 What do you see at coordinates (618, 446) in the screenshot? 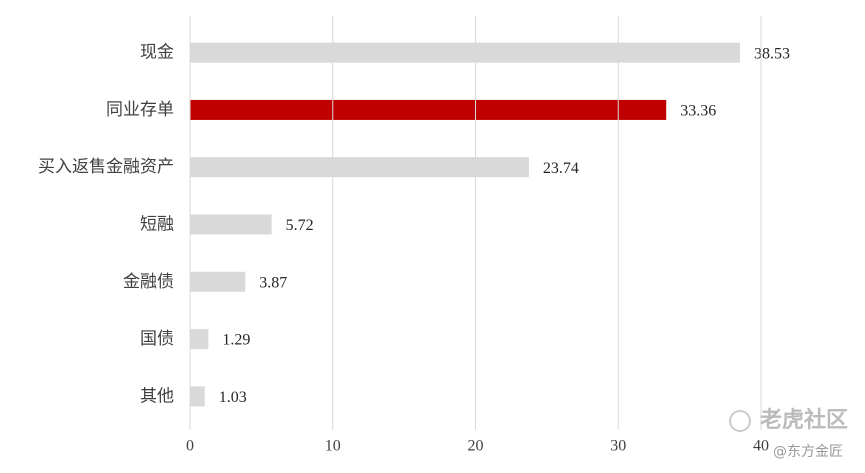
I see `x-tick-label: 30` at bounding box center [618, 446].